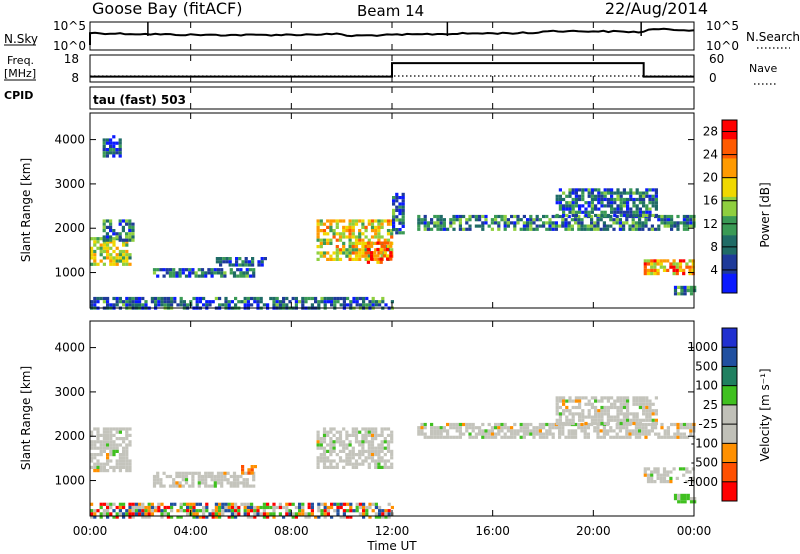  What do you see at coordinates (392, 531) in the screenshot?
I see `x-tick-label: 12:00` at bounding box center [392, 531].